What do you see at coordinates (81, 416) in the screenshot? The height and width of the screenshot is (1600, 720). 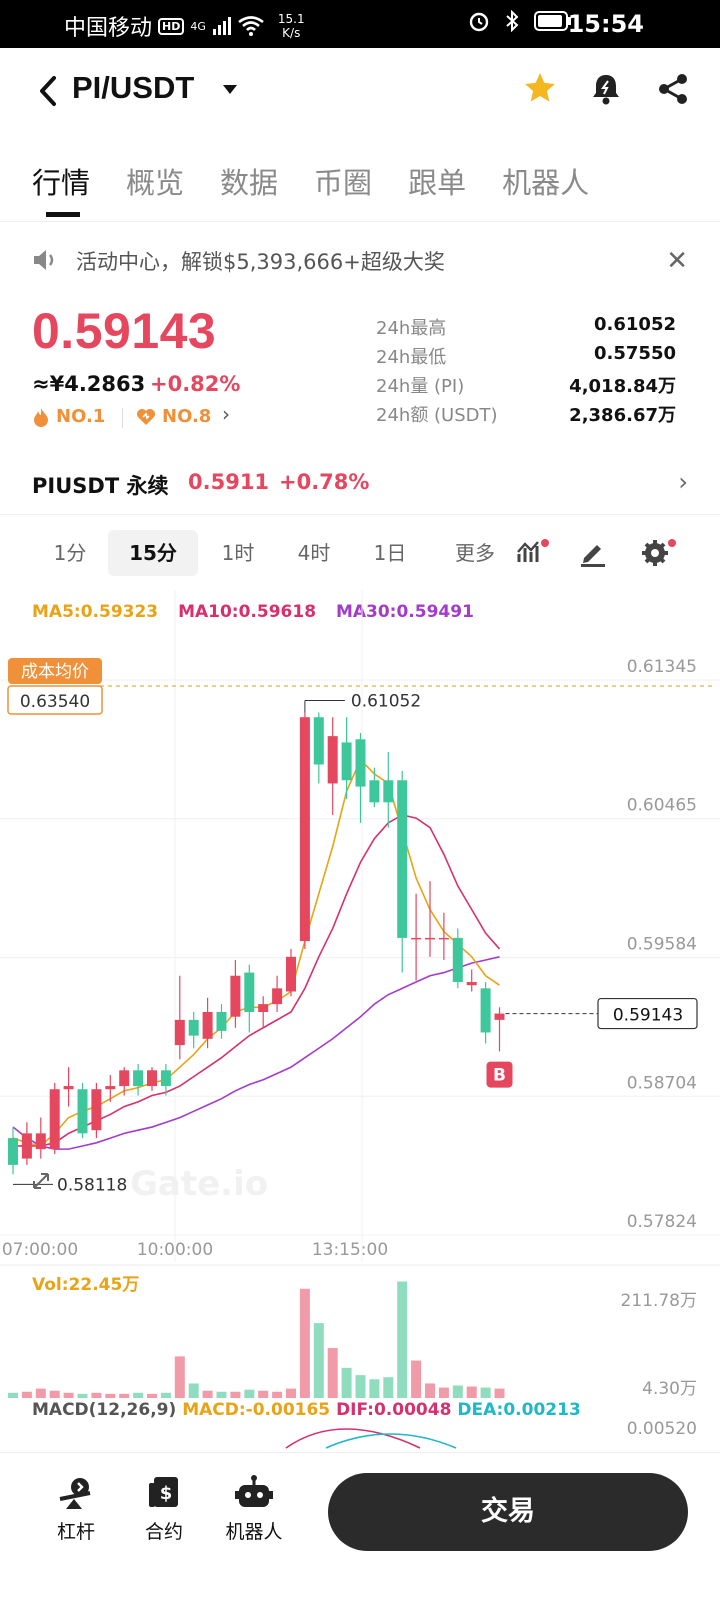 I see `rank-hot-label: NO.1` at bounding box center [81, 416].